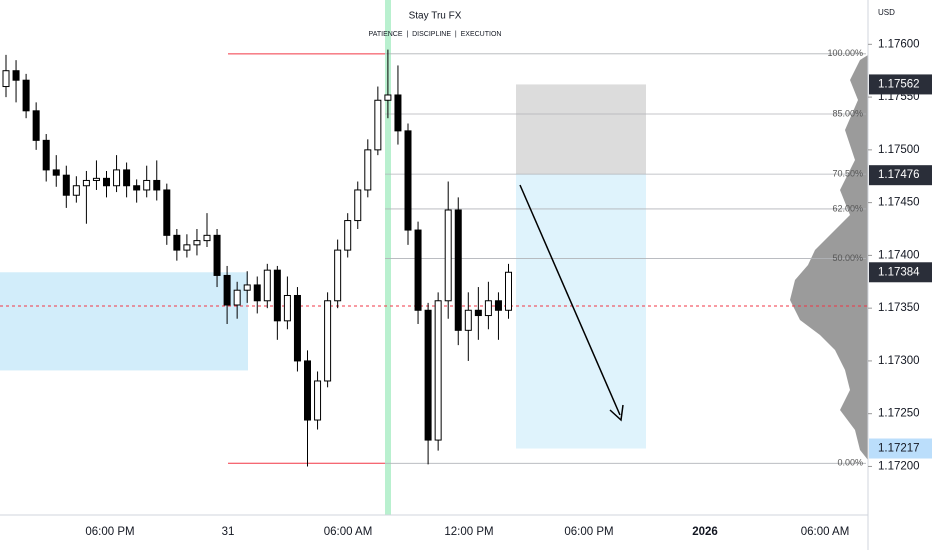  What do you see at coordinates (845, 53) in the screenshot?
I see `fib-label: 100.00%` at bounding box center [845, 53].